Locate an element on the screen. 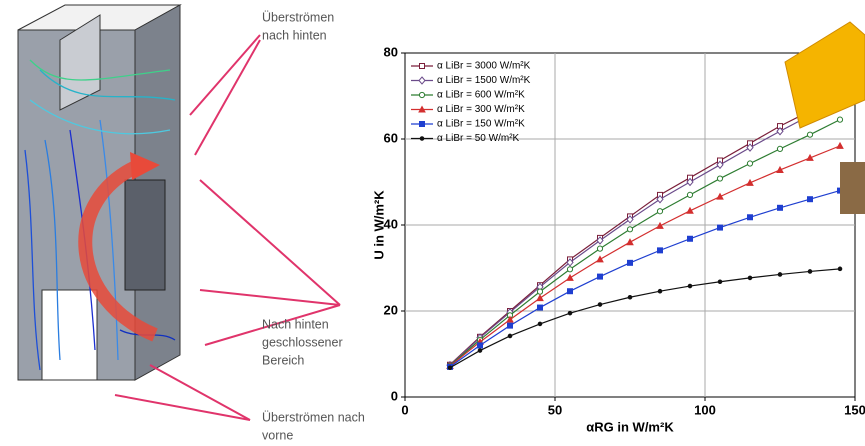  opening is located at coordinates (69, 335).